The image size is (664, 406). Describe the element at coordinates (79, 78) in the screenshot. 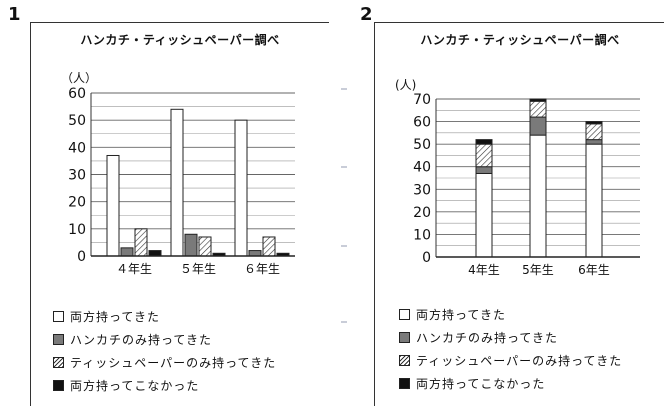

I see `chart-1-unit-label: （人）` at that location.